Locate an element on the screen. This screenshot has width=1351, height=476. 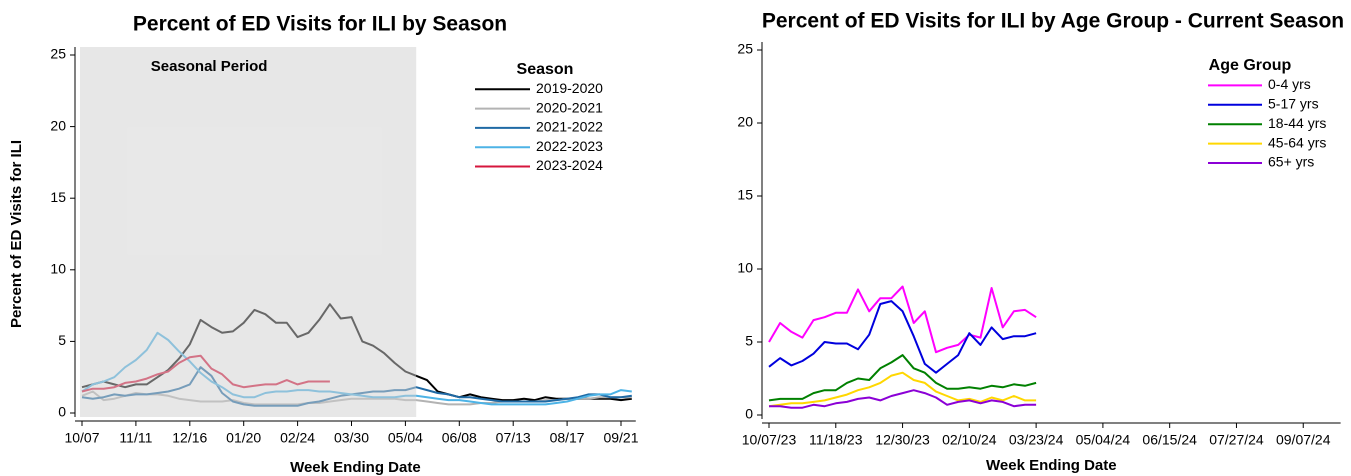
legend-label: 0-4 yrs is located at coordinates (1289, 84).